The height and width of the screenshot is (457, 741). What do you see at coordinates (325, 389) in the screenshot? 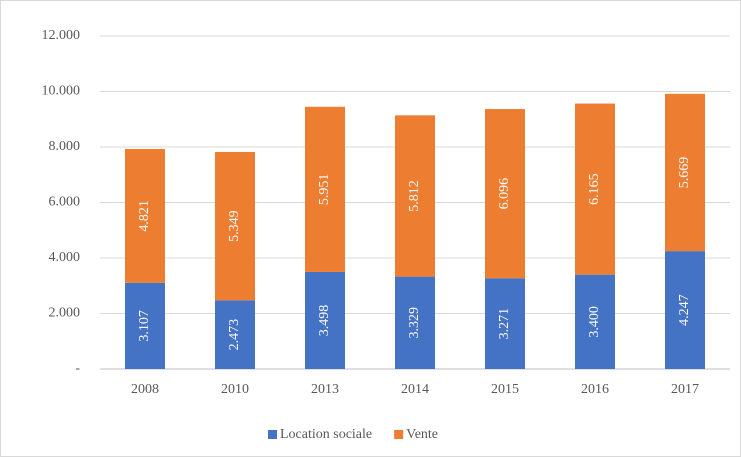
I see `x-tick-label: 2013` at bounding box center [325, 389].